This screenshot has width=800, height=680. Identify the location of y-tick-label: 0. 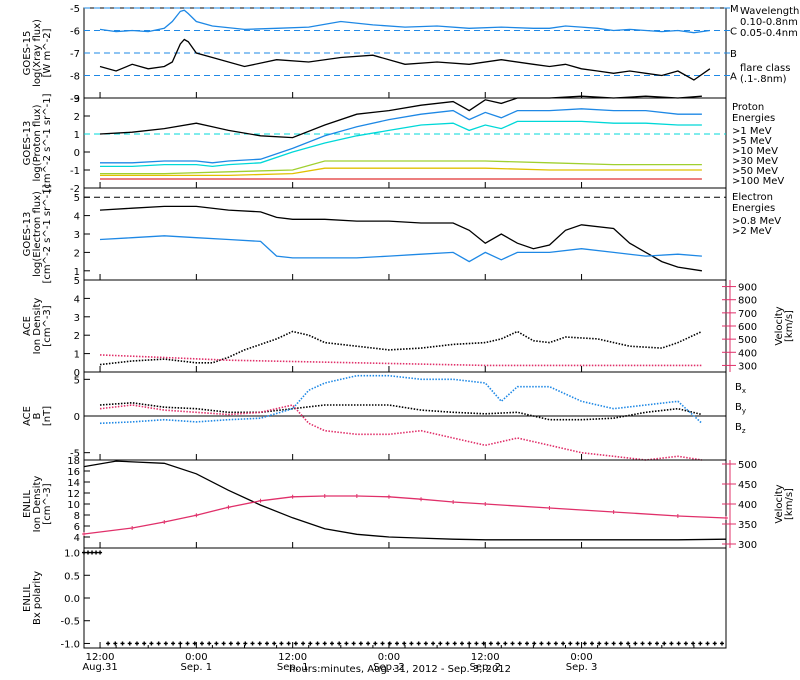
(77, 373).